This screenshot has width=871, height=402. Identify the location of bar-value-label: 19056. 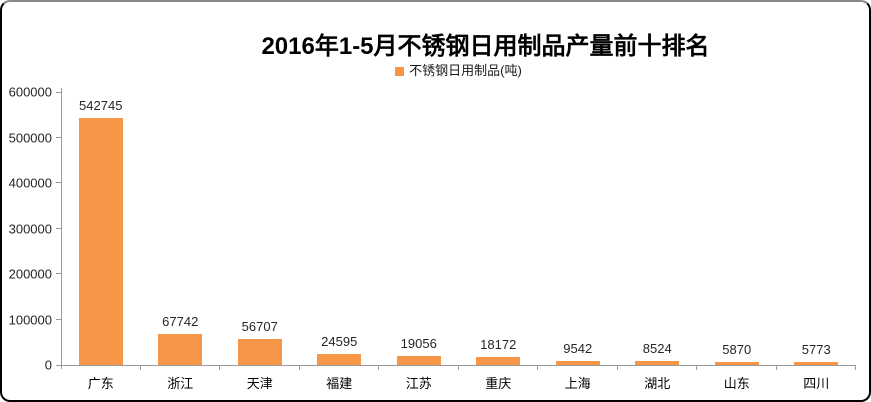
(418, 344).